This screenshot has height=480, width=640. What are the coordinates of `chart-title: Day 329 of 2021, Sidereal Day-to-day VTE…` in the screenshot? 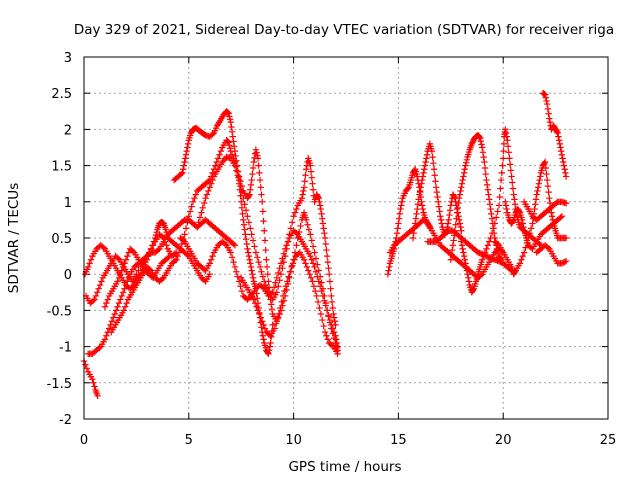 It's located at (344, 30).